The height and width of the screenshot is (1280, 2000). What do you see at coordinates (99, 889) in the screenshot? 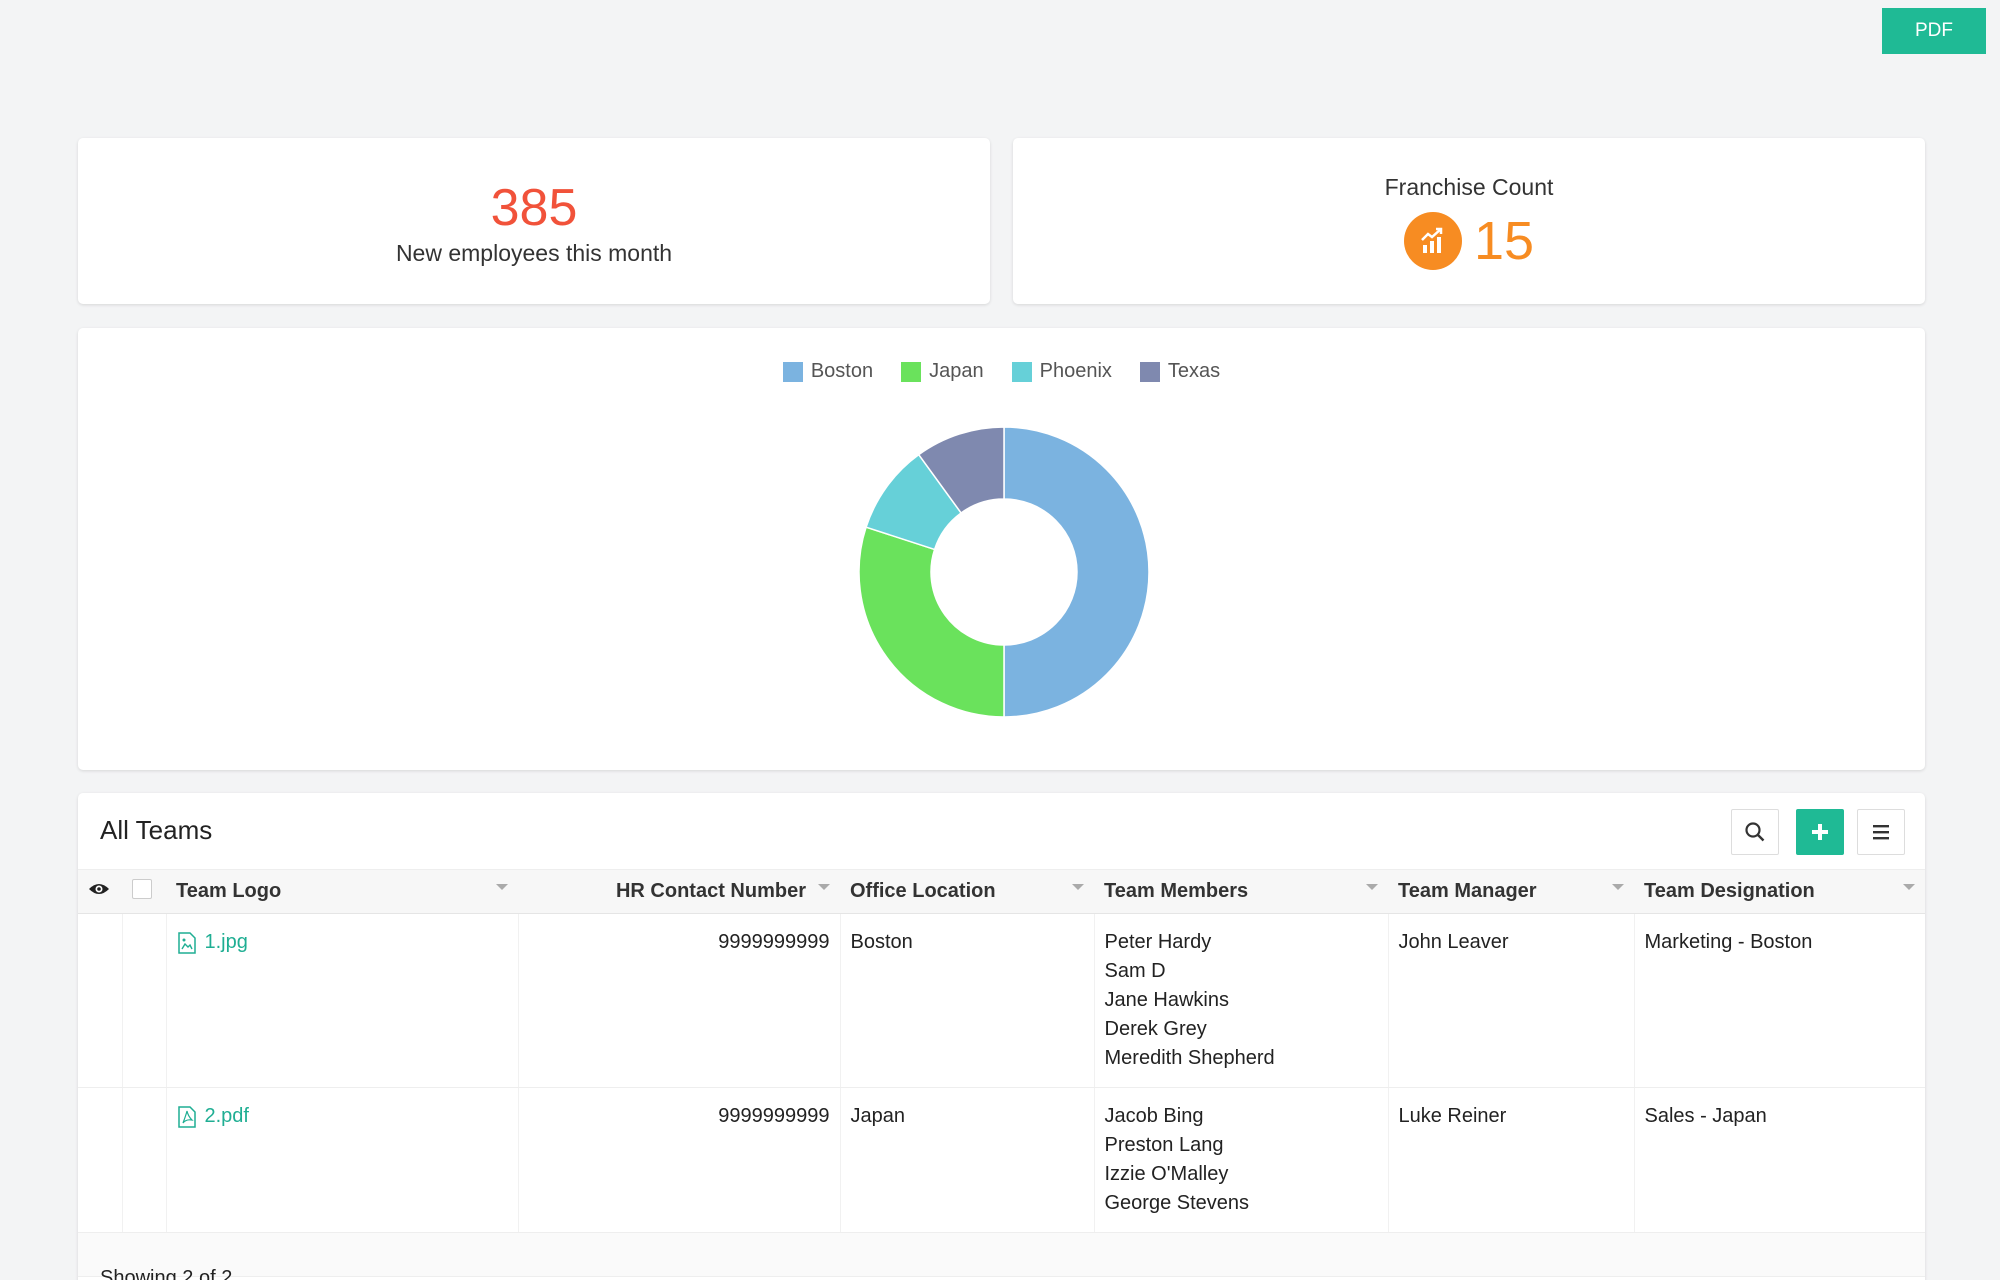
I see `eye-icon` at bounding box center [99, 889].